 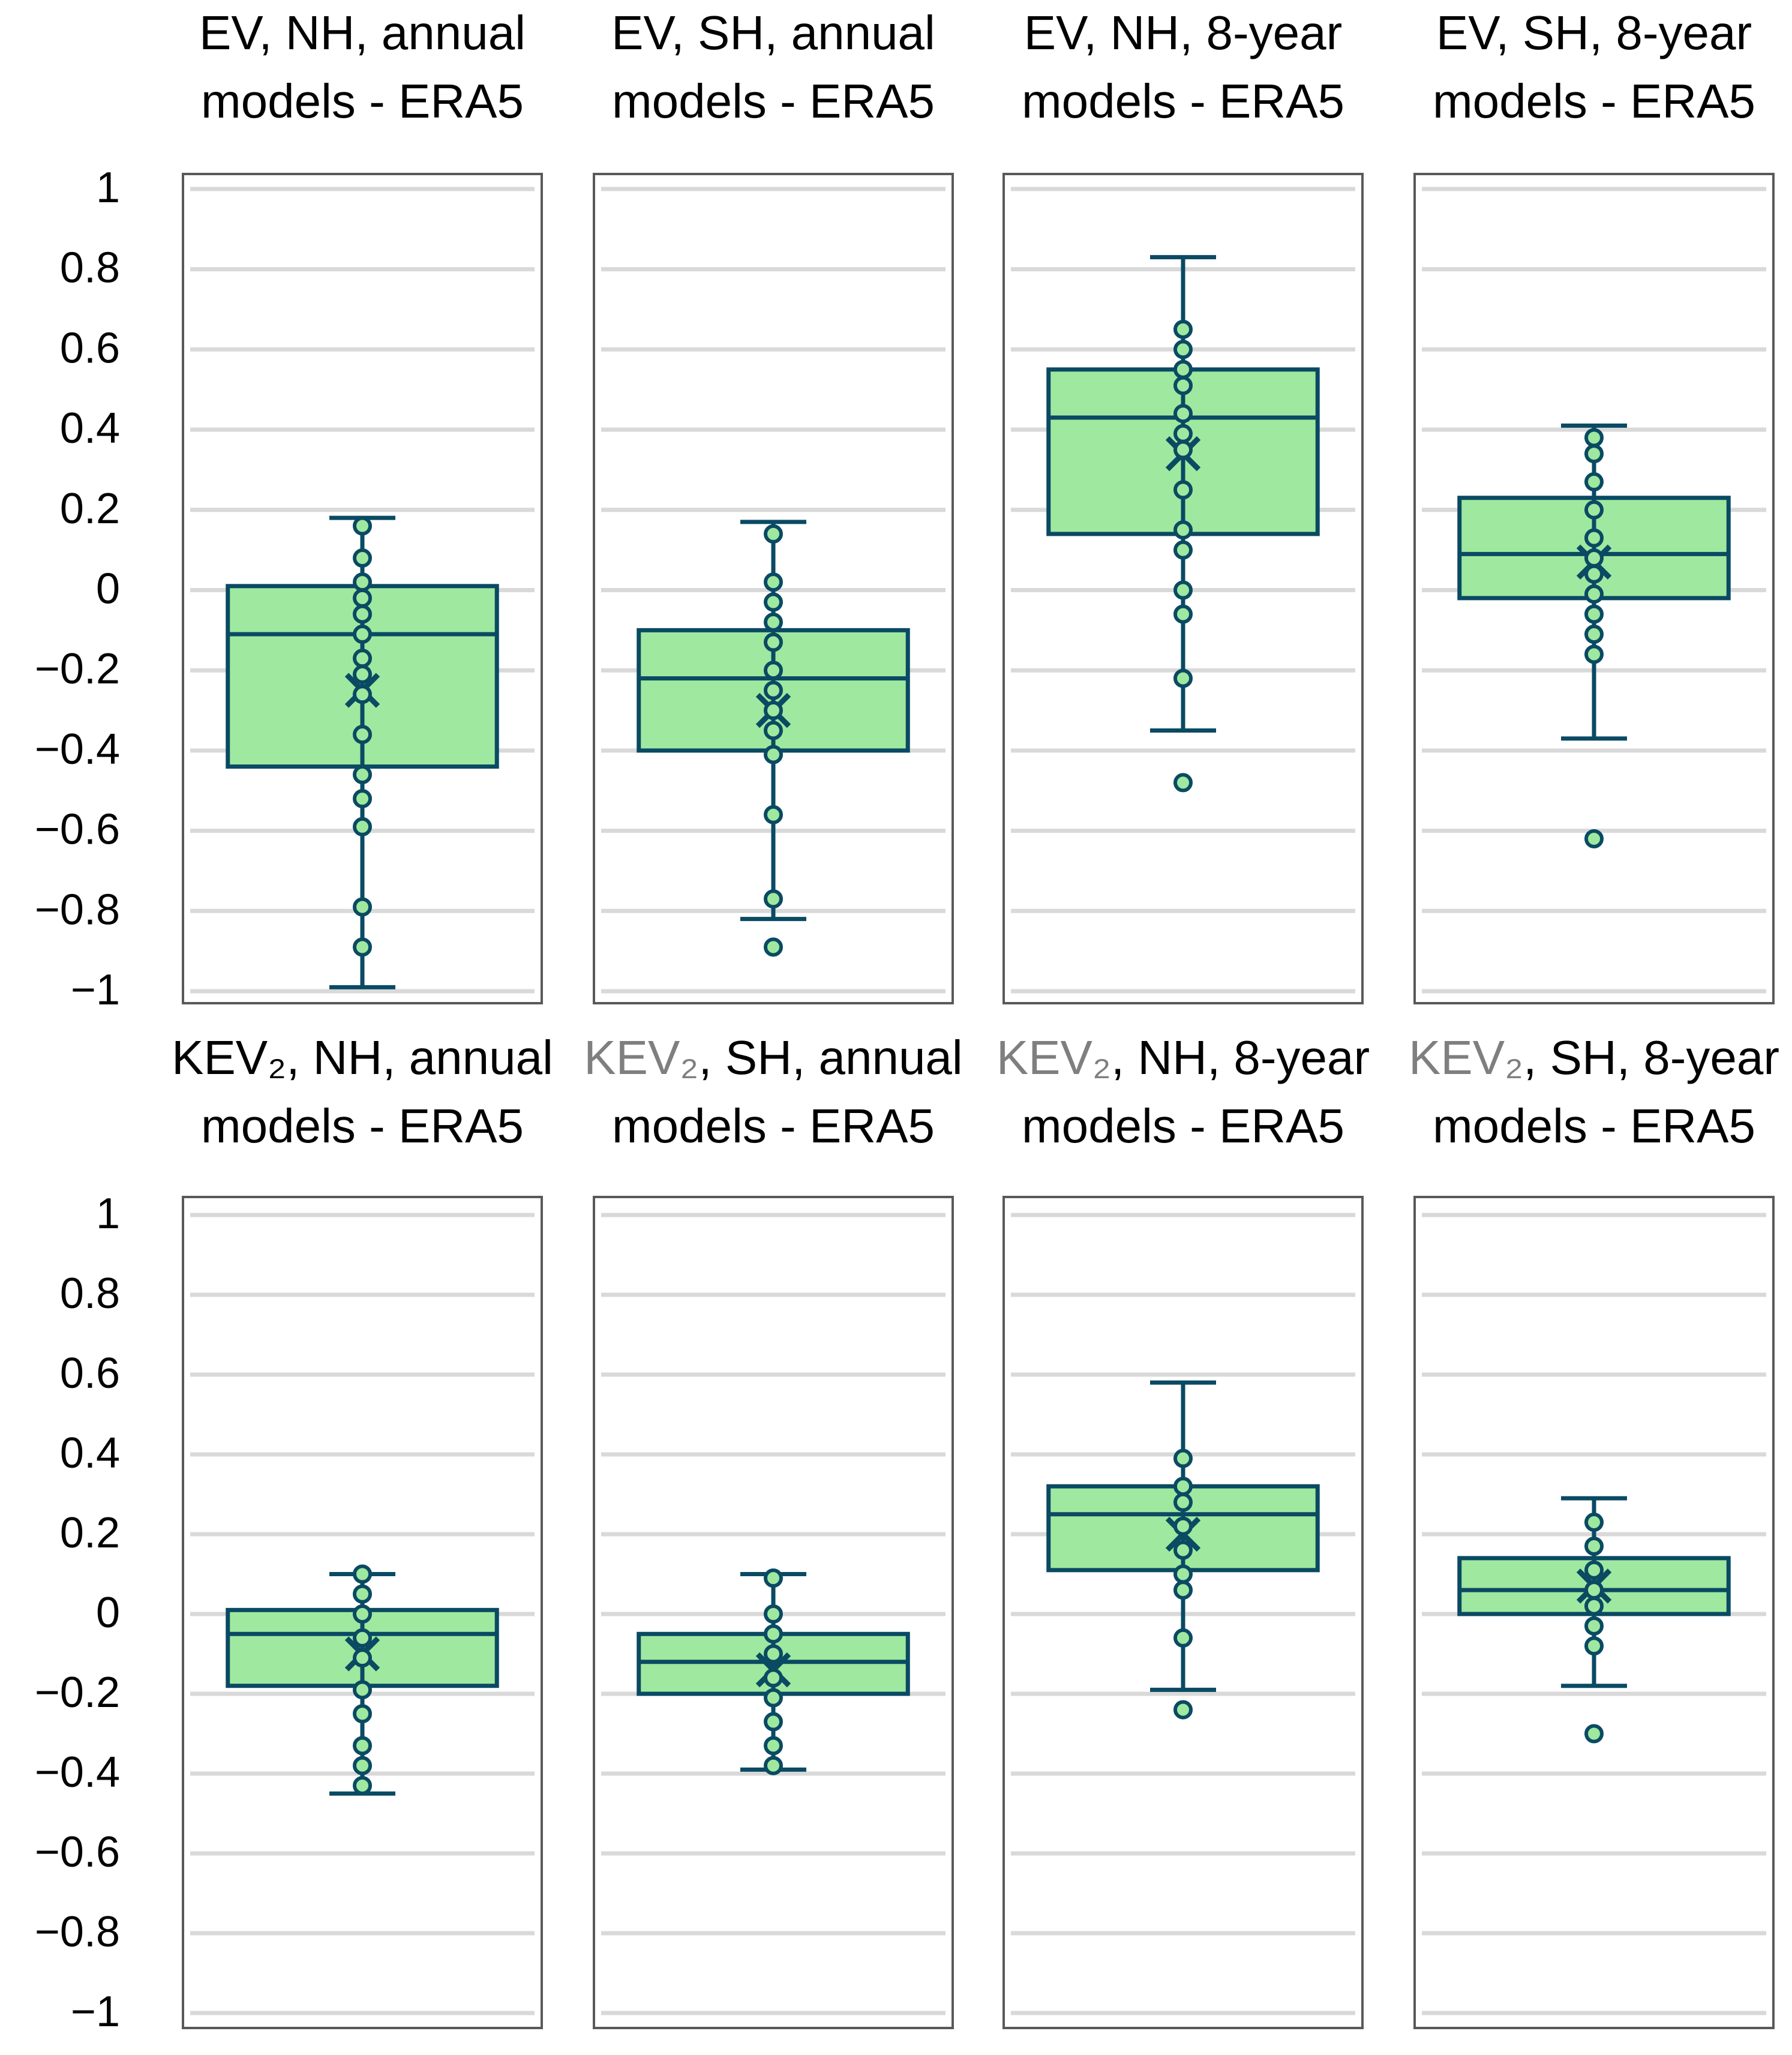 I want to click on panel-1: EV, NH, annual models - ERA5, so click(x=362, y=505).